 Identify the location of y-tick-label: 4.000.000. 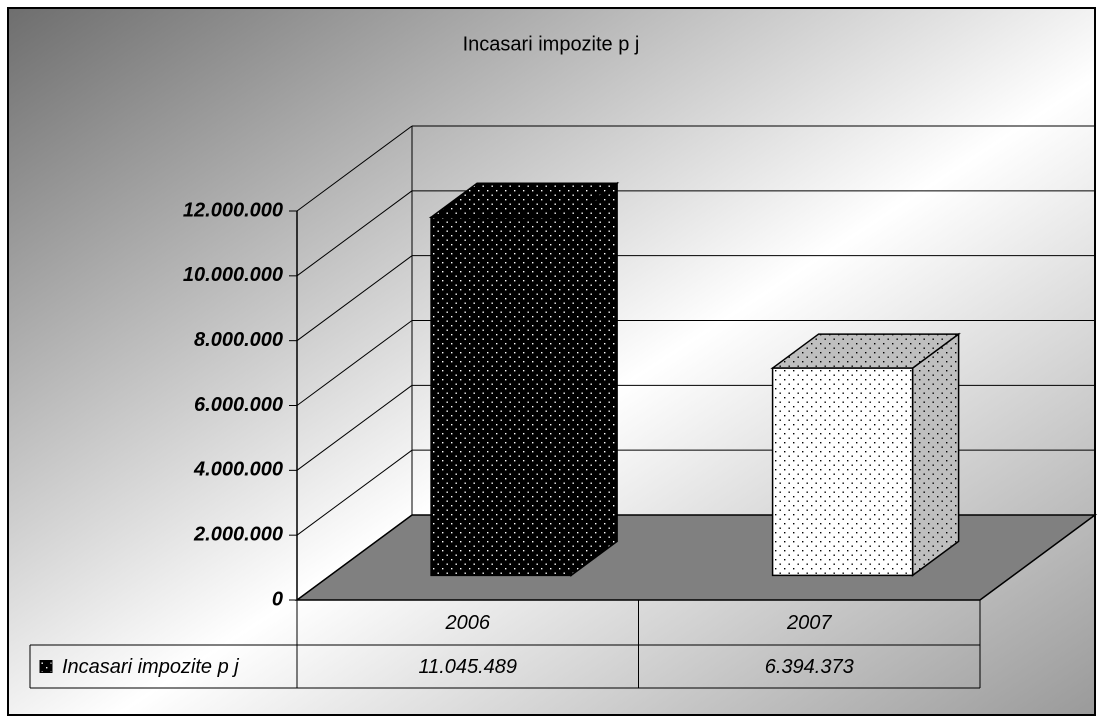
(238, 470).